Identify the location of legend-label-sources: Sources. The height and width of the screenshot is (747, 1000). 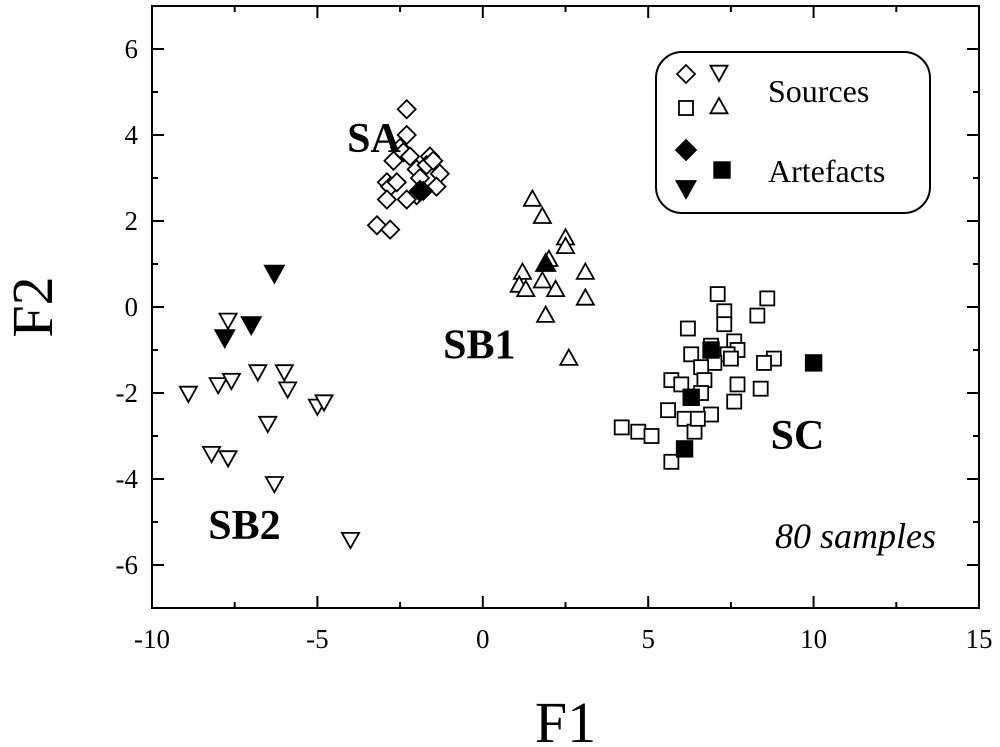
(818, 91).